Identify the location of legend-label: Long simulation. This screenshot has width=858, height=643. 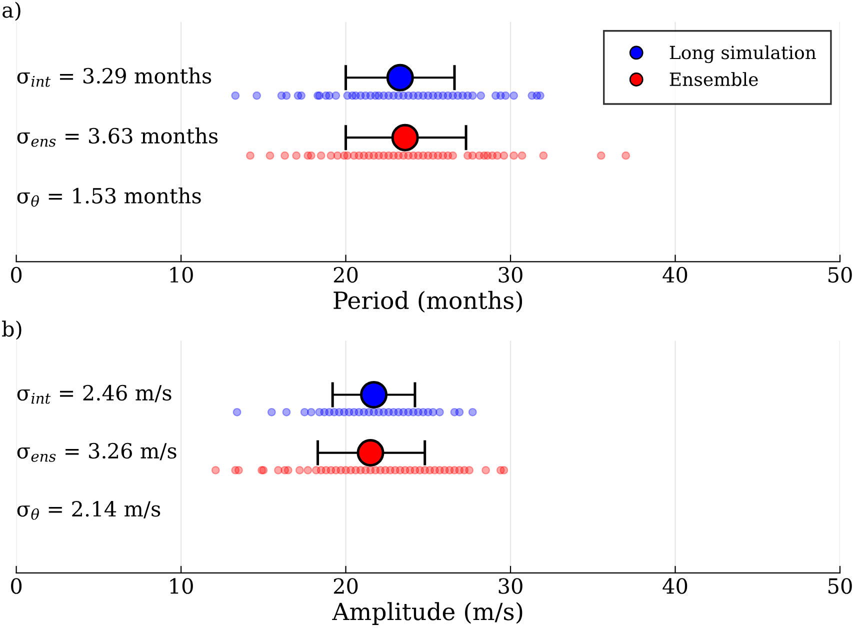
(743, 54).